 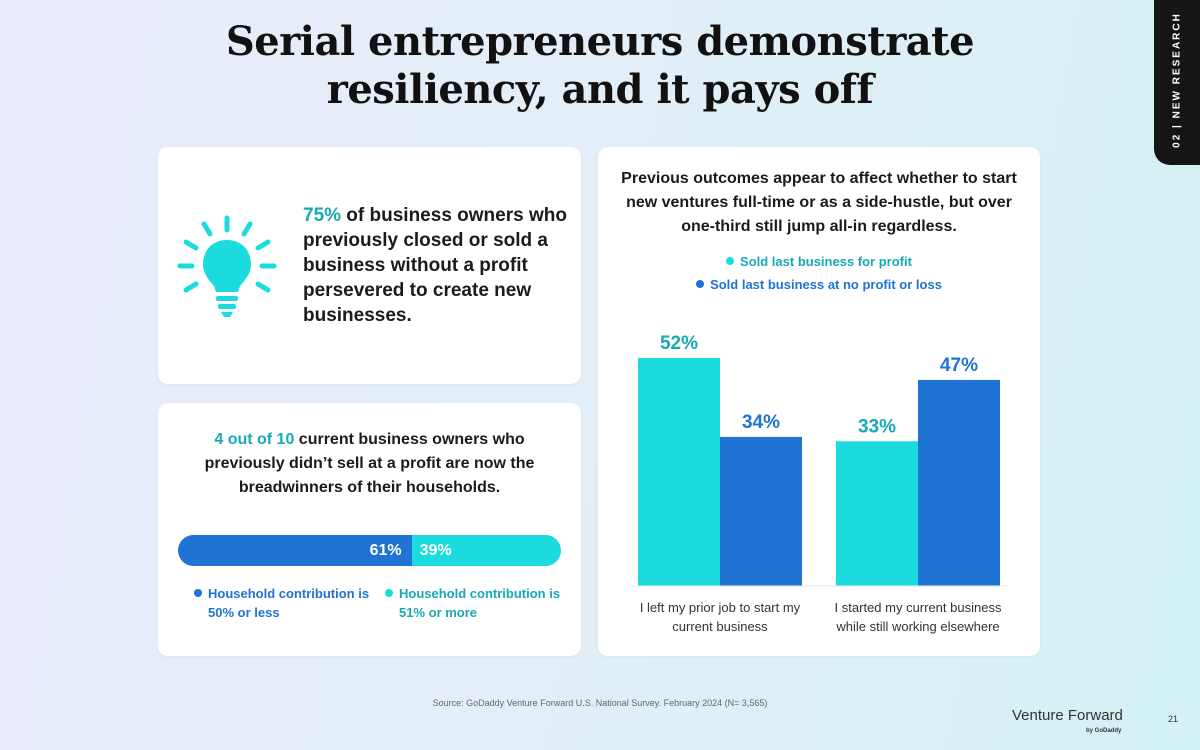 What do you see at coordinates (917, 626) in the screenshot?
I see `category-label-1-line-1: while still working elsewhere` at bounding box center [917, 626].